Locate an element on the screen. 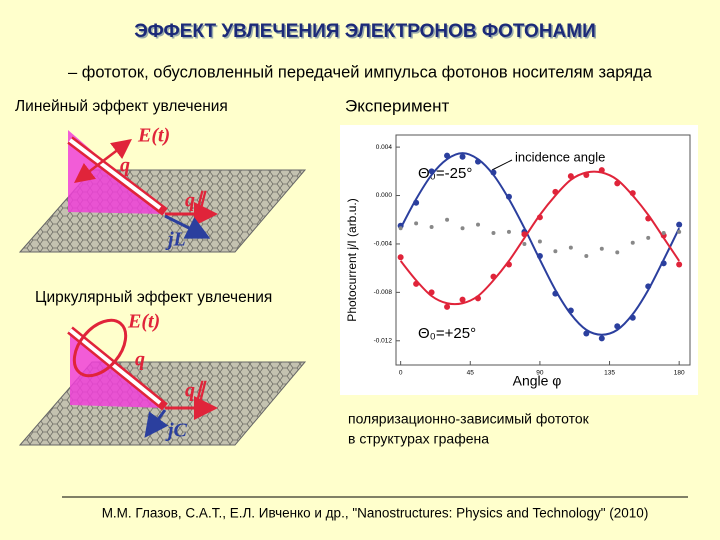 The width and height of the screenshot is (720, 540). y-tick-label: 0.004 is located at coordinates (384, 147).